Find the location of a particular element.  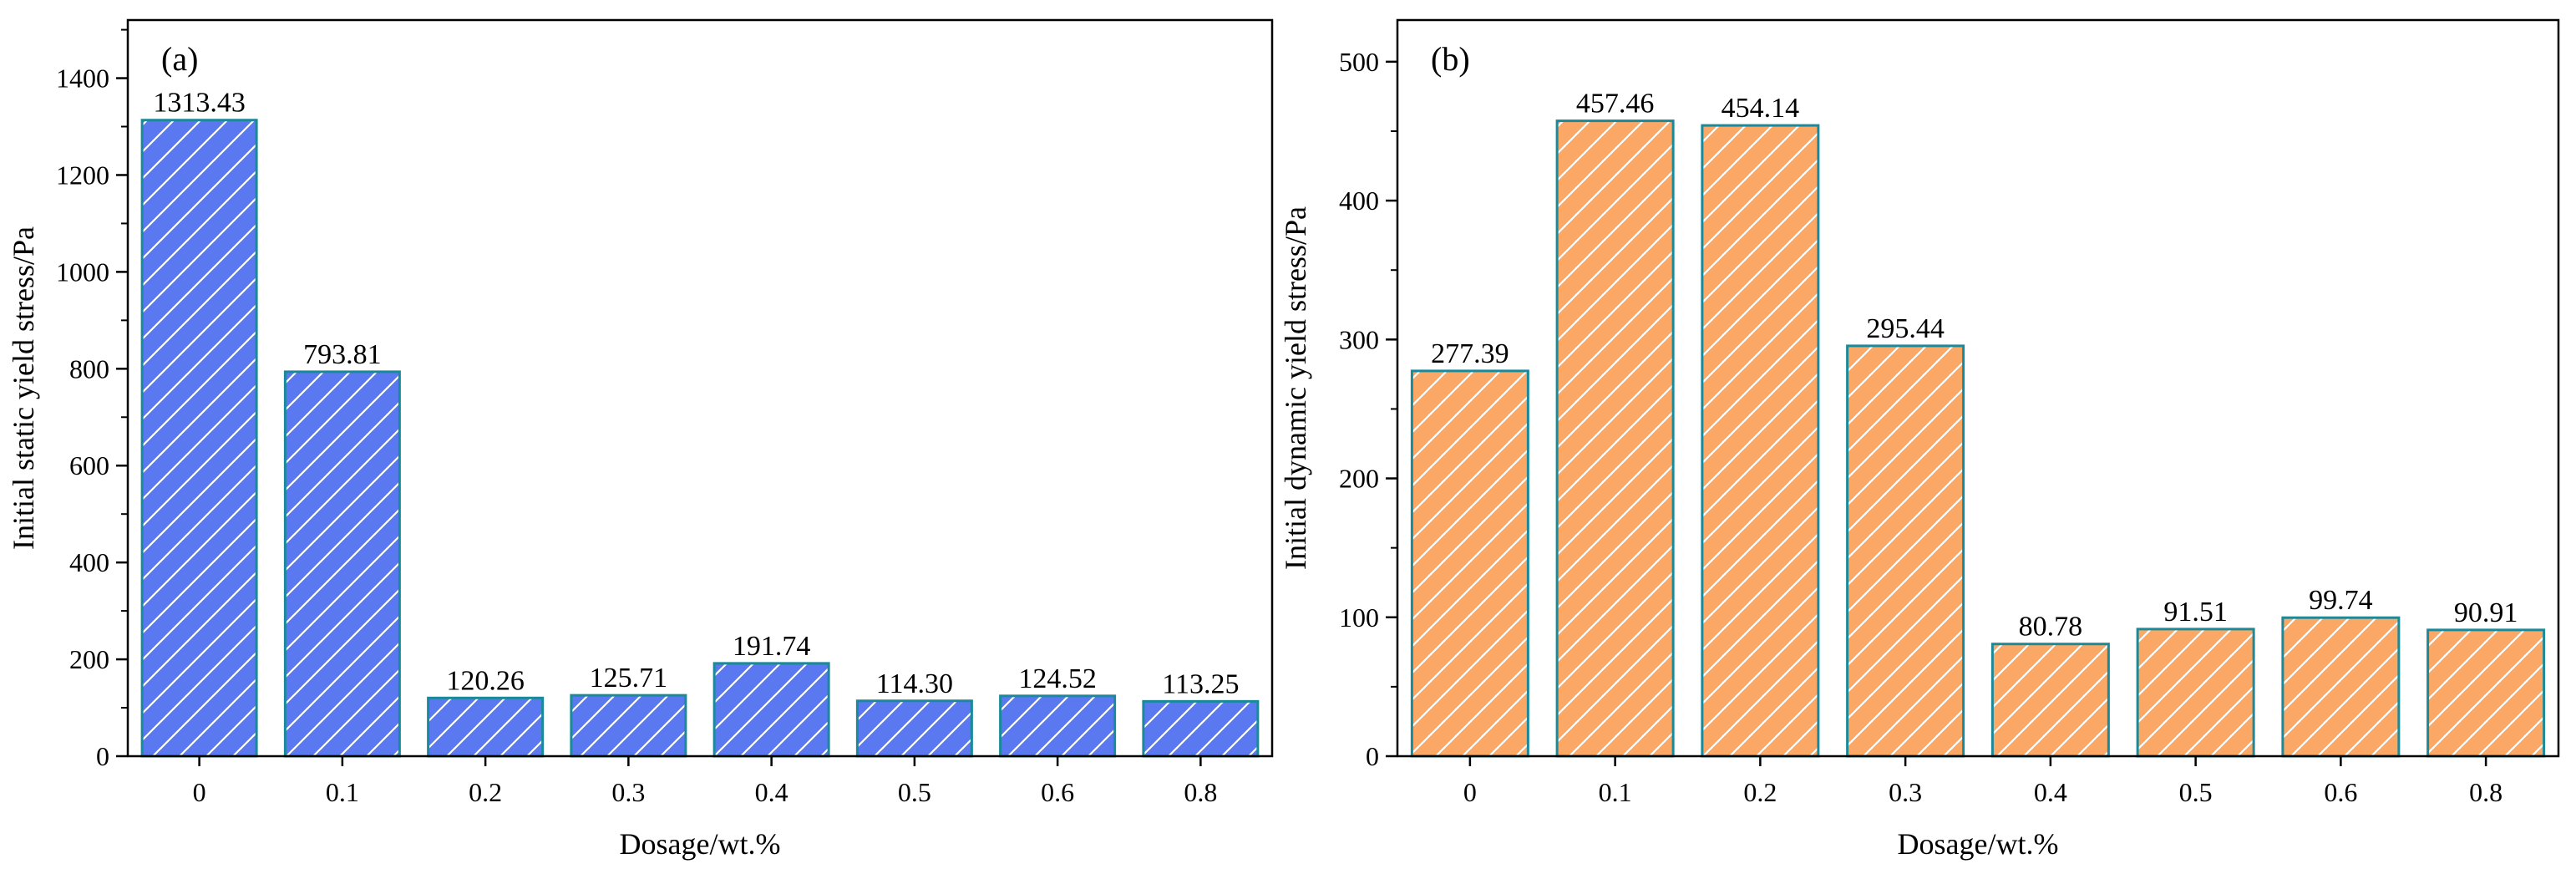

panel-b-x-tick-label-4: 0.4 is located at coordinates (2050, 792).